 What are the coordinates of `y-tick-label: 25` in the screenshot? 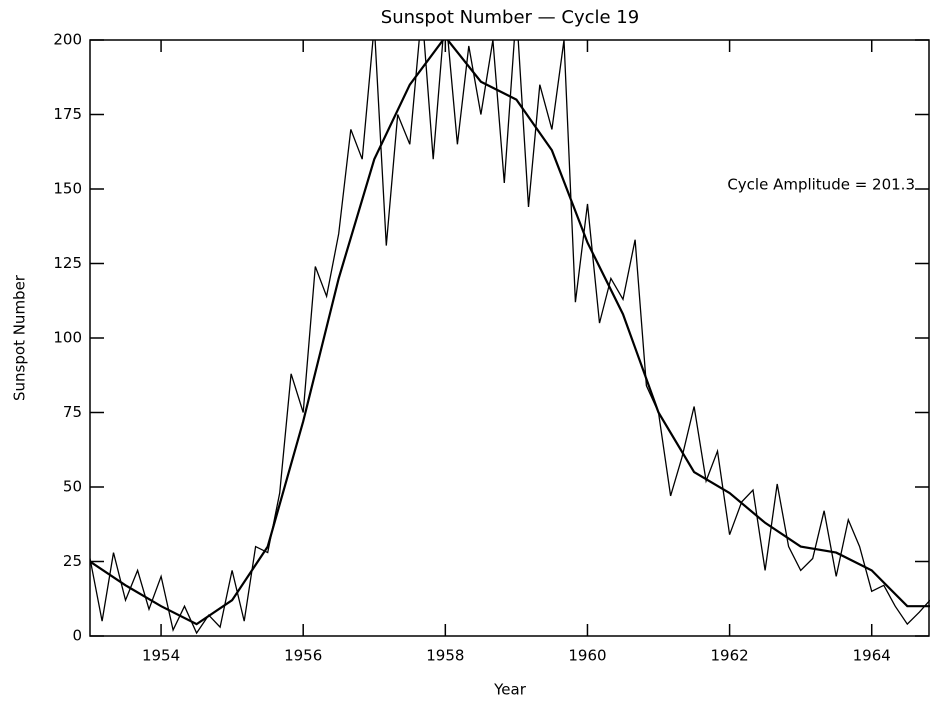 It's located at (72, 561).